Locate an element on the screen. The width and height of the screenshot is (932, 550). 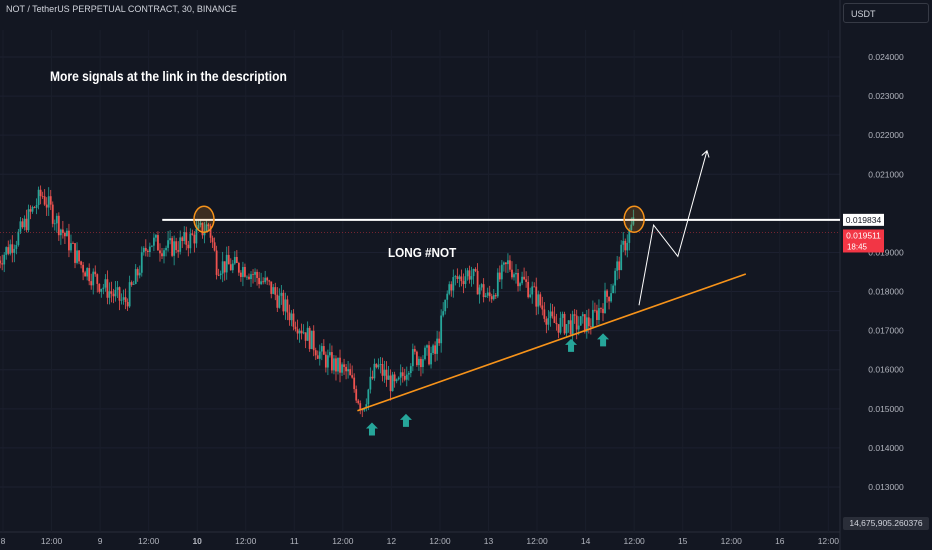
x-tick-label: 13 is located at coordinates (489, 541).